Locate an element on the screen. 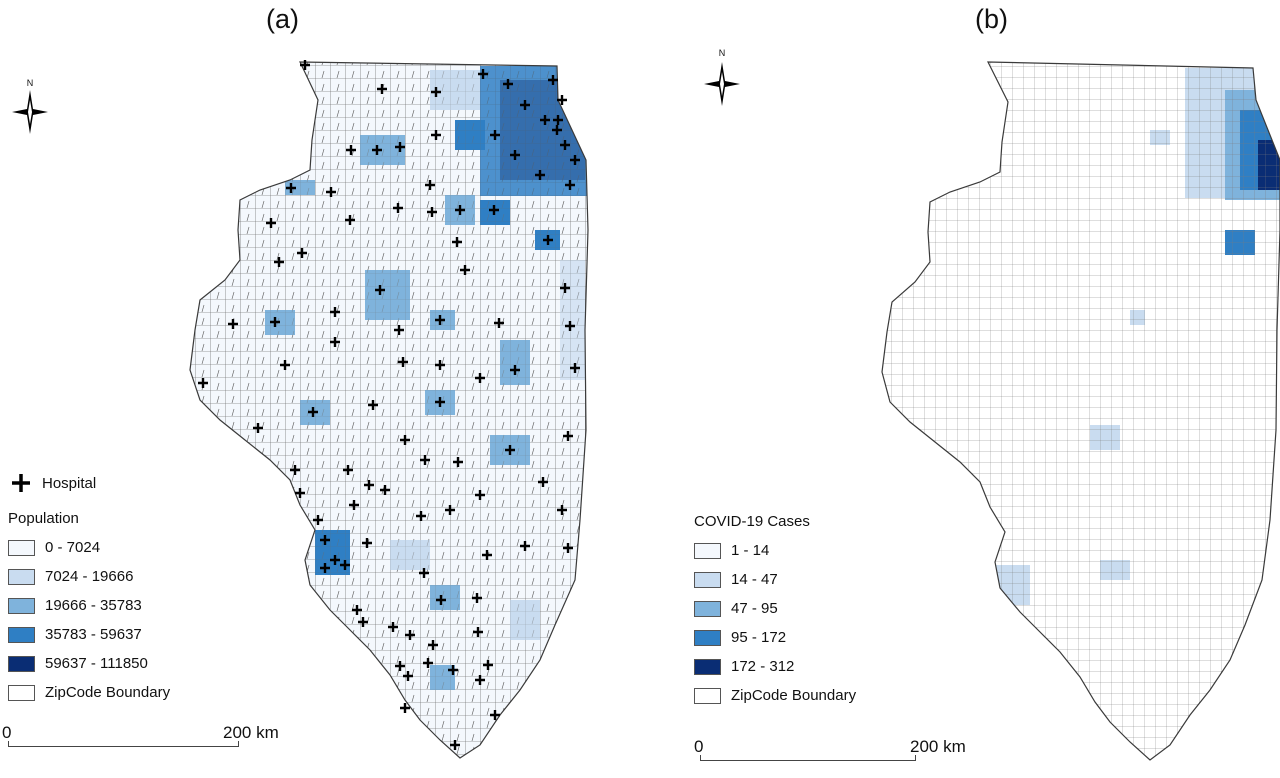 The width and height of the screenshot is (1280, 778). cases-legend-title: COVID-19 Cases is located at coordinates (752, 521).